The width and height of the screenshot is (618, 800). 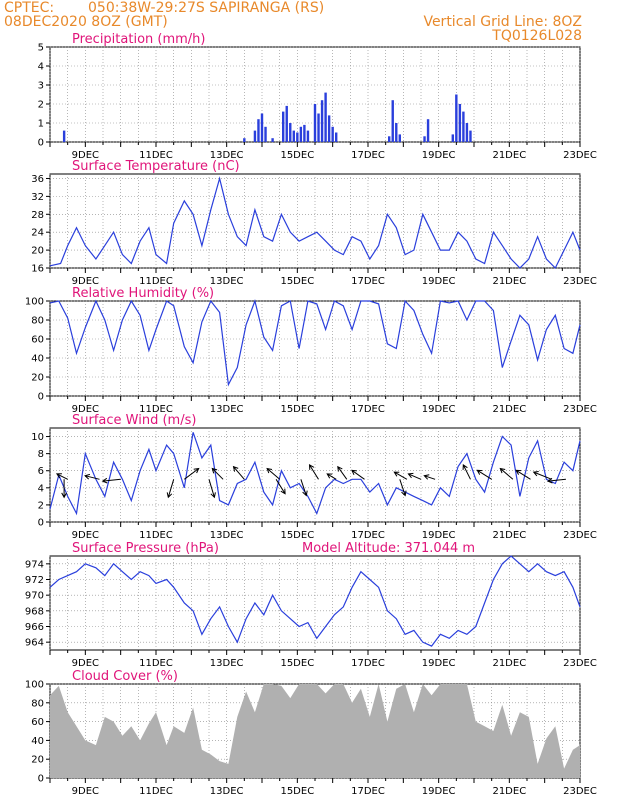 What do you see at coordinates (439, 155) in the screenshot?
I see `panel-1-xtick-label-19dec: 19DEC` at bounding box center [439, 155].